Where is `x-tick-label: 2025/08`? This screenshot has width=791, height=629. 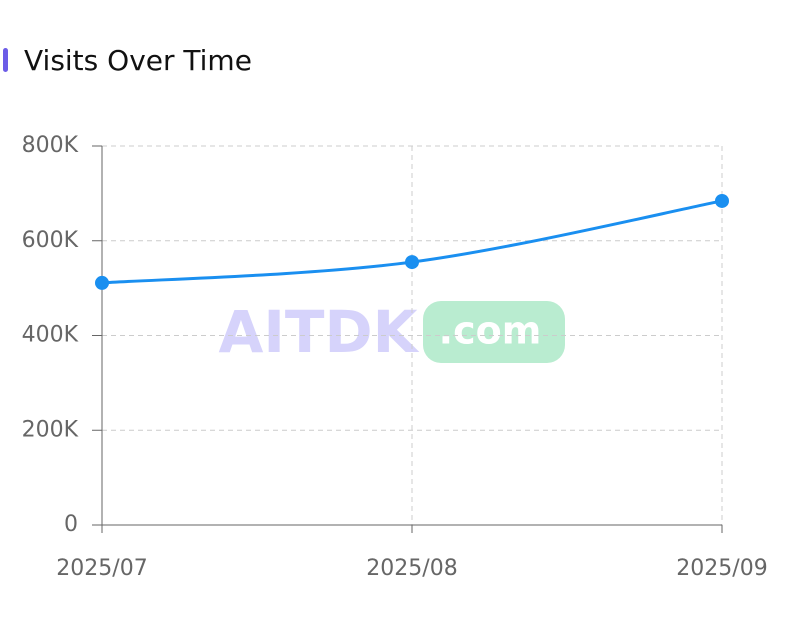 x-tick-label: 2025/08 is located at coordinates (411, 568).